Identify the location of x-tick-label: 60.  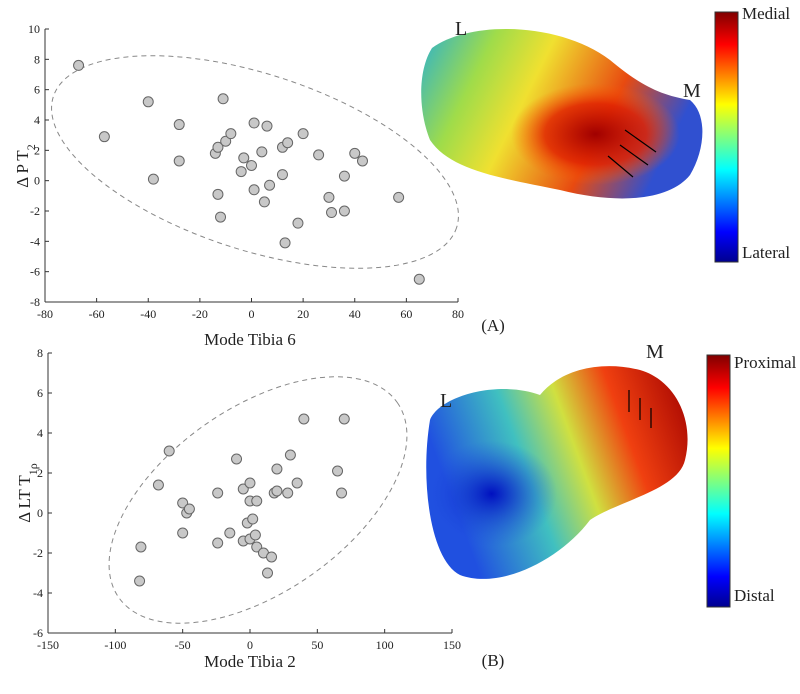
(406, 314).